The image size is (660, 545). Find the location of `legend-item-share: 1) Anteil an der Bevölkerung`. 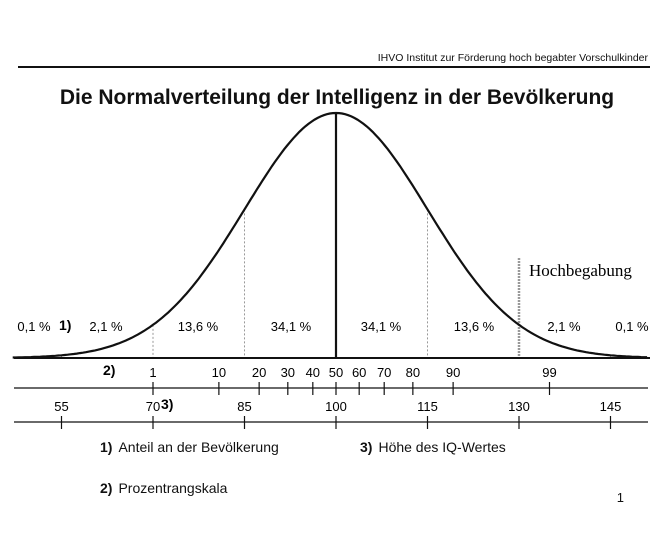

legend-item-share: 1) Anteil an der Bevölkerung is located at coordinates (189, 447).